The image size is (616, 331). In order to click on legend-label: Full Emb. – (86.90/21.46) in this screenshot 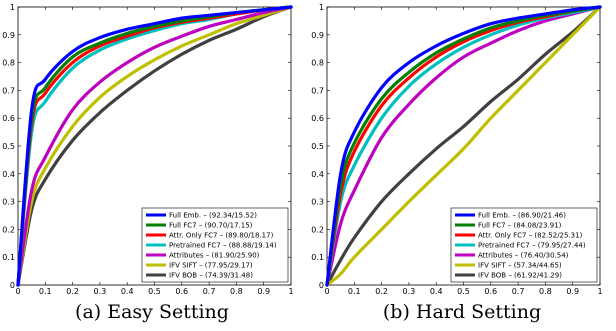, I will do `click(522, 216)`.